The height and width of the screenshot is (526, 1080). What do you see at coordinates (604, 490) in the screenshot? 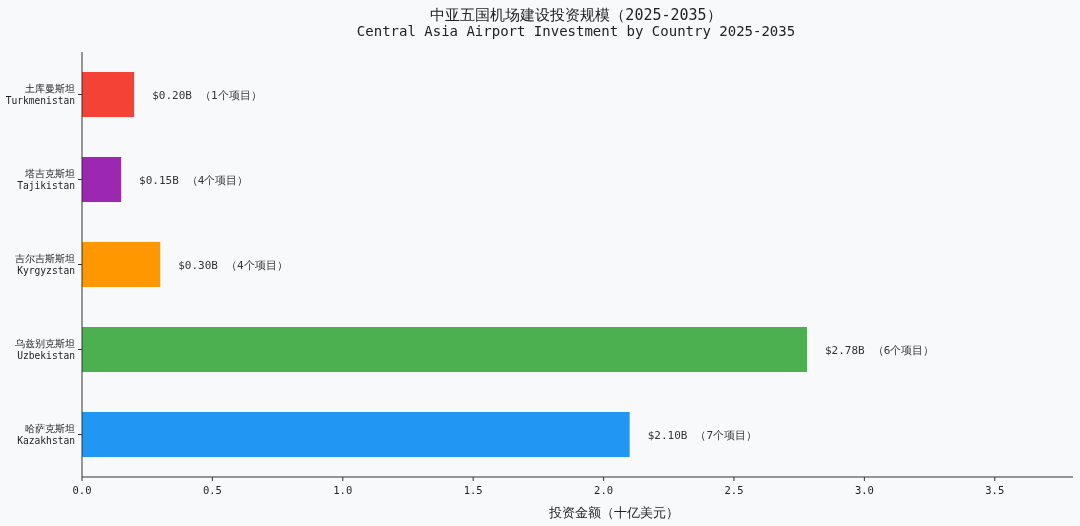
I see `x-tick-label: 2.0` at bounding box center [604, 490].